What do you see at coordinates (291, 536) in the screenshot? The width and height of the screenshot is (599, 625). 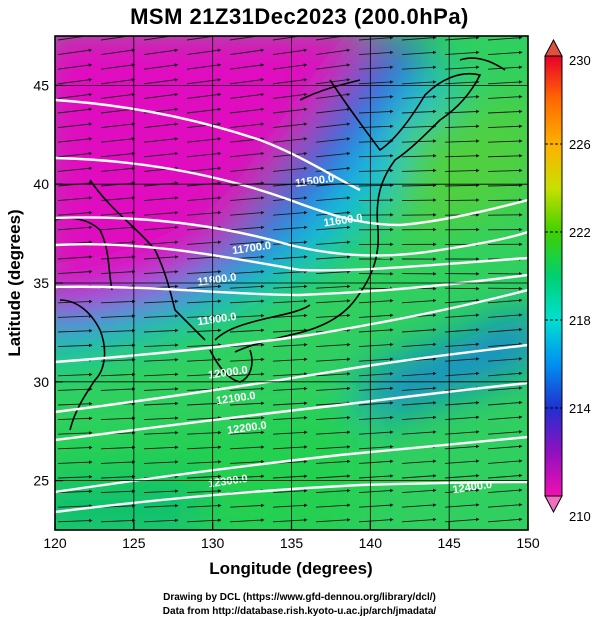 I see `x-axis: 120 125 130 135 140 145 150` at bounding box center [291, 536].